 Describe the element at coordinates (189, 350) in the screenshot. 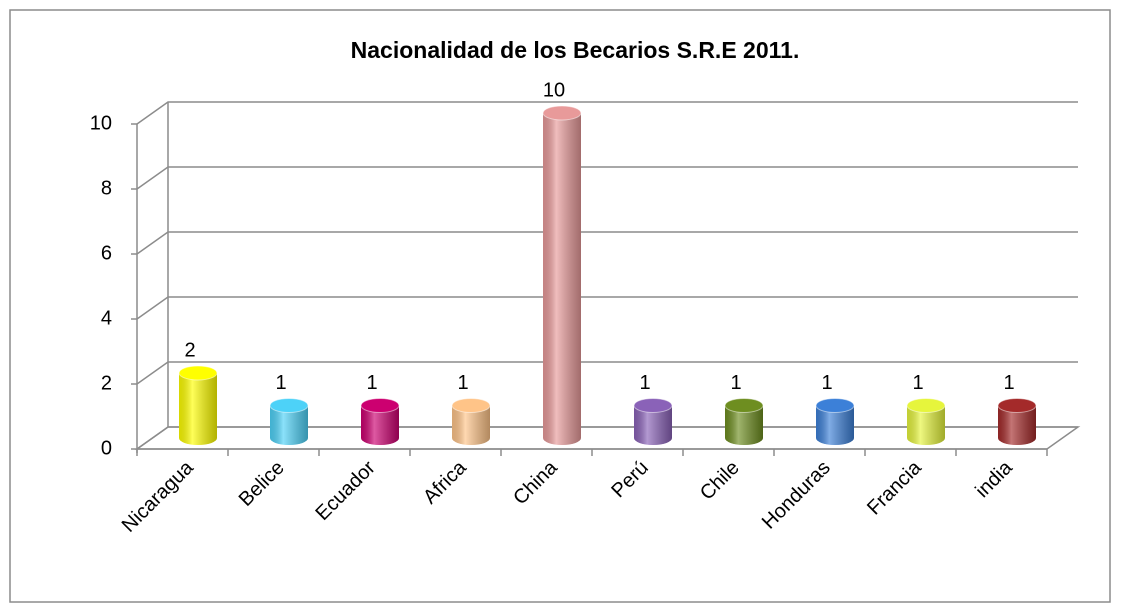

I see `data-label: 2` at that location.